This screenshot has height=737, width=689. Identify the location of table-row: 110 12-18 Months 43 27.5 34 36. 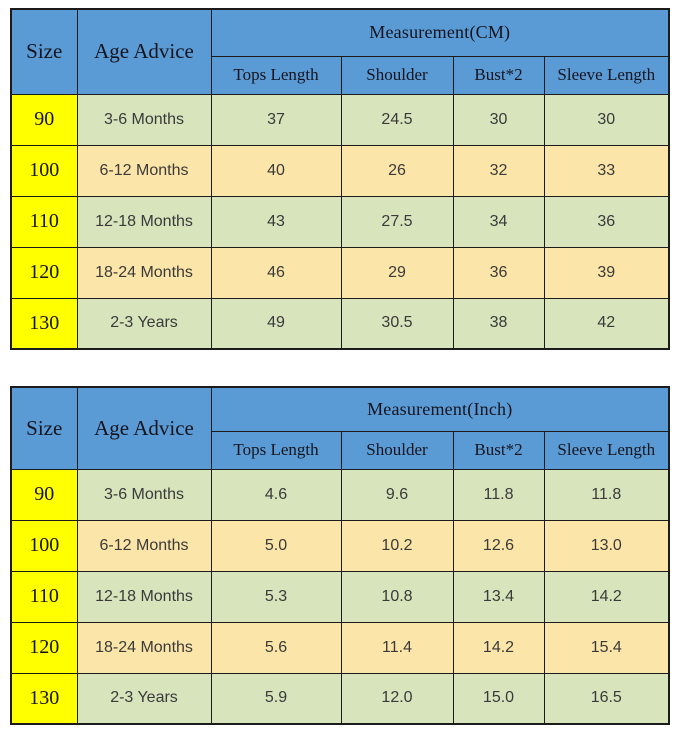
(340, 221).